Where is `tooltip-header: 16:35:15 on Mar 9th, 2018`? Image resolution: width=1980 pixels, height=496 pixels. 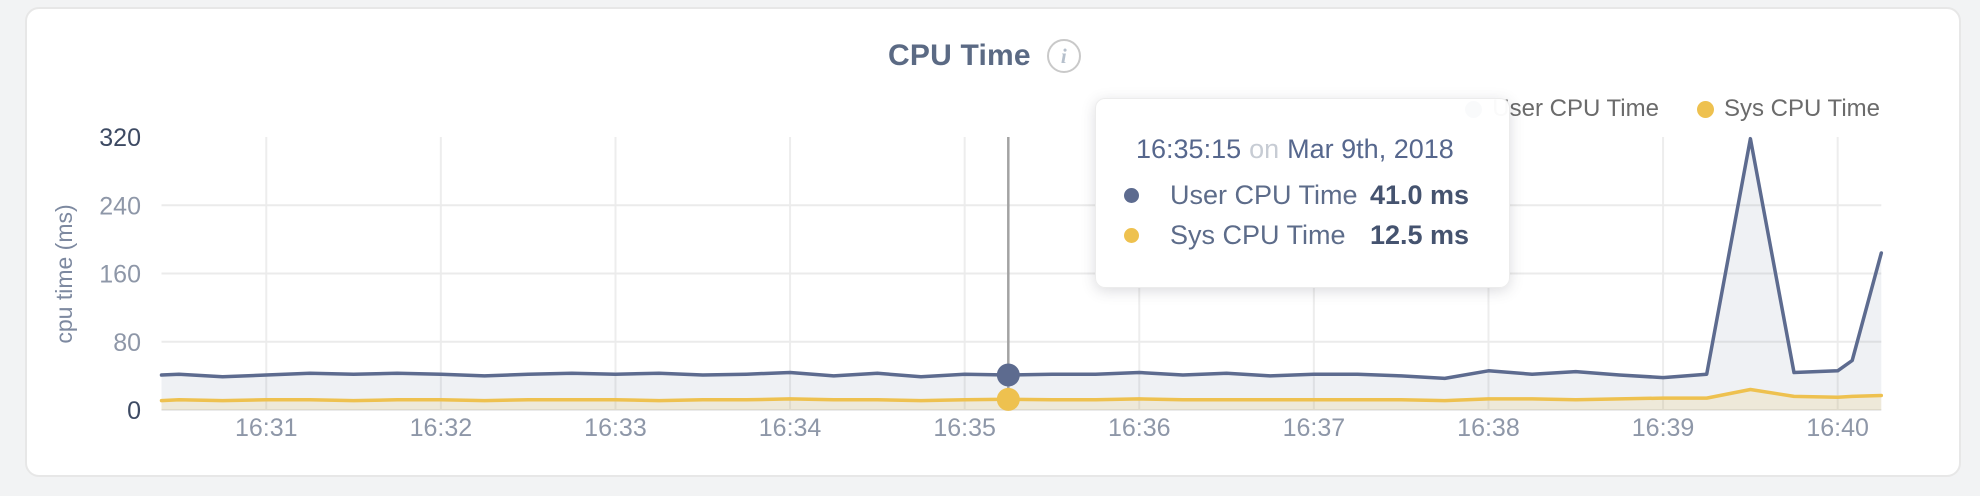 tooltip-header: 16:35:15 on Mar 9th, 2018 is located at coordinates (1314, 149).